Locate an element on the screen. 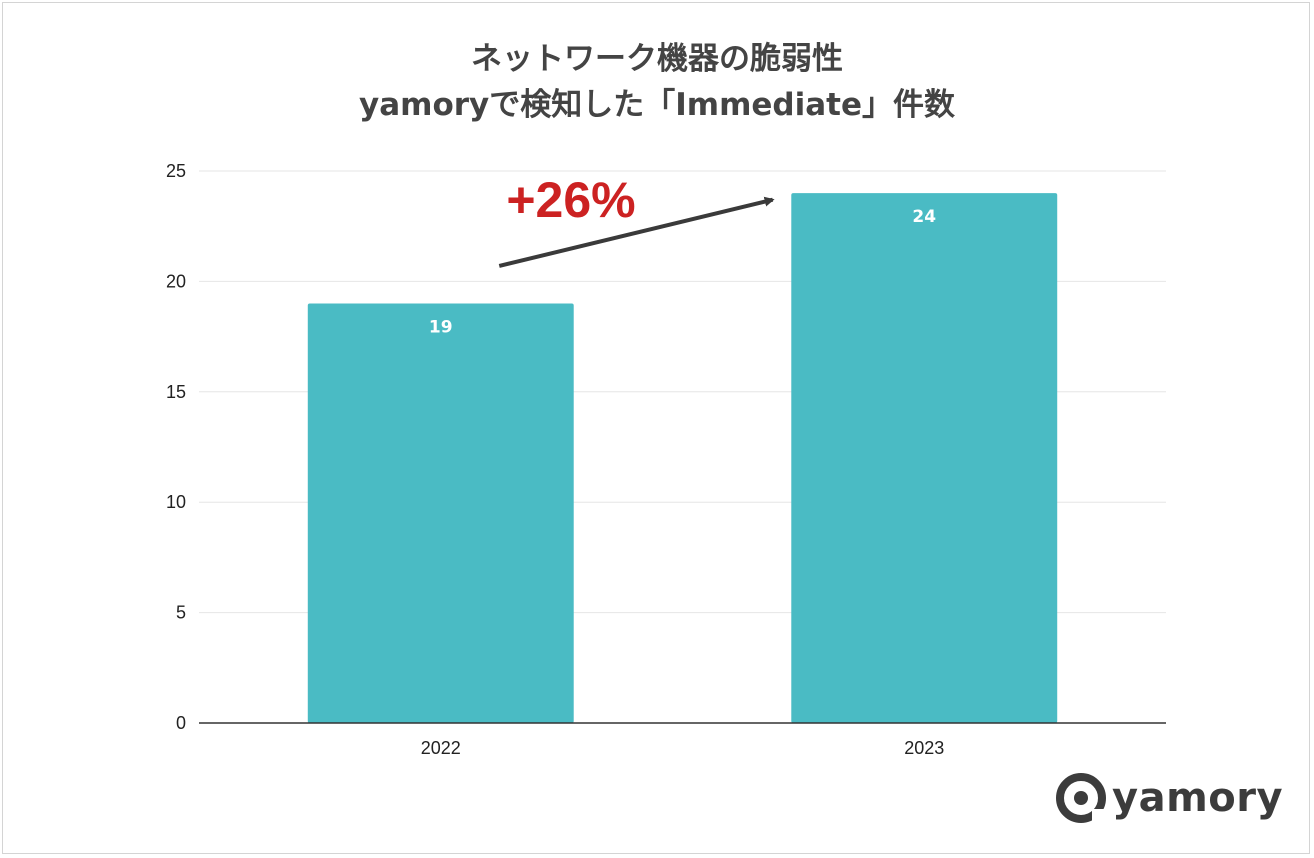  x-tick-label-2022: 2022 is located at coordinates (441, 748).